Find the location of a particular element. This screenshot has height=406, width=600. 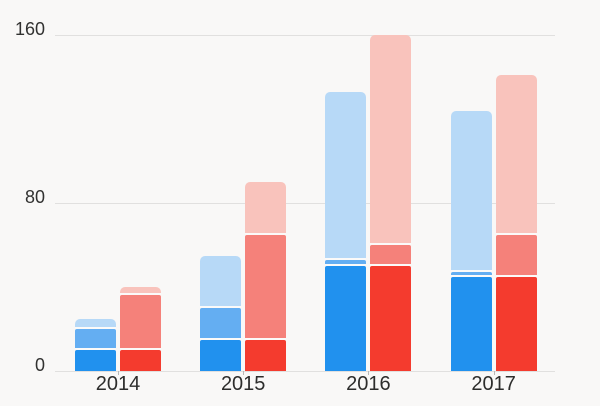

x-axis-tick-2015 is located at coordinates (244, 373).